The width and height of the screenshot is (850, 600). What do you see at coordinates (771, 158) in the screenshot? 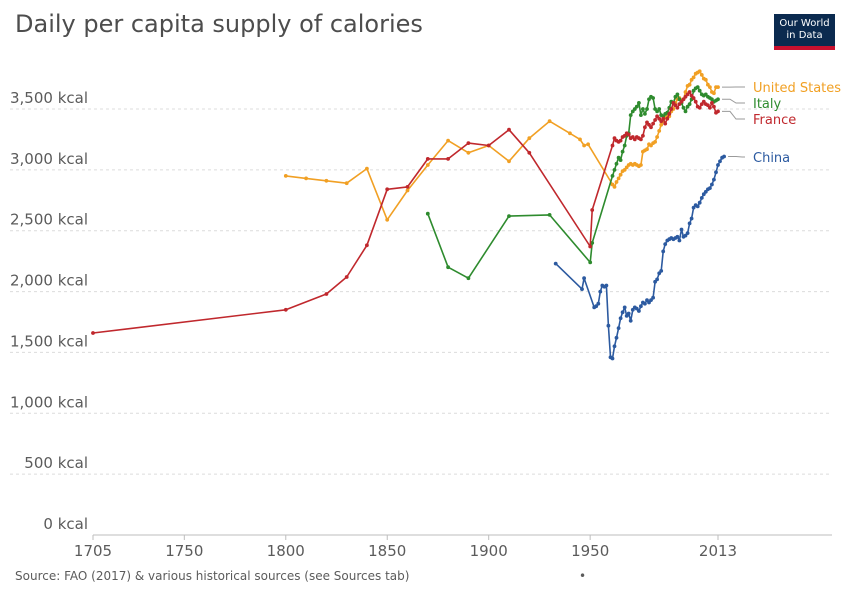
I see `series-label: China` at bounding box center [771, 158].